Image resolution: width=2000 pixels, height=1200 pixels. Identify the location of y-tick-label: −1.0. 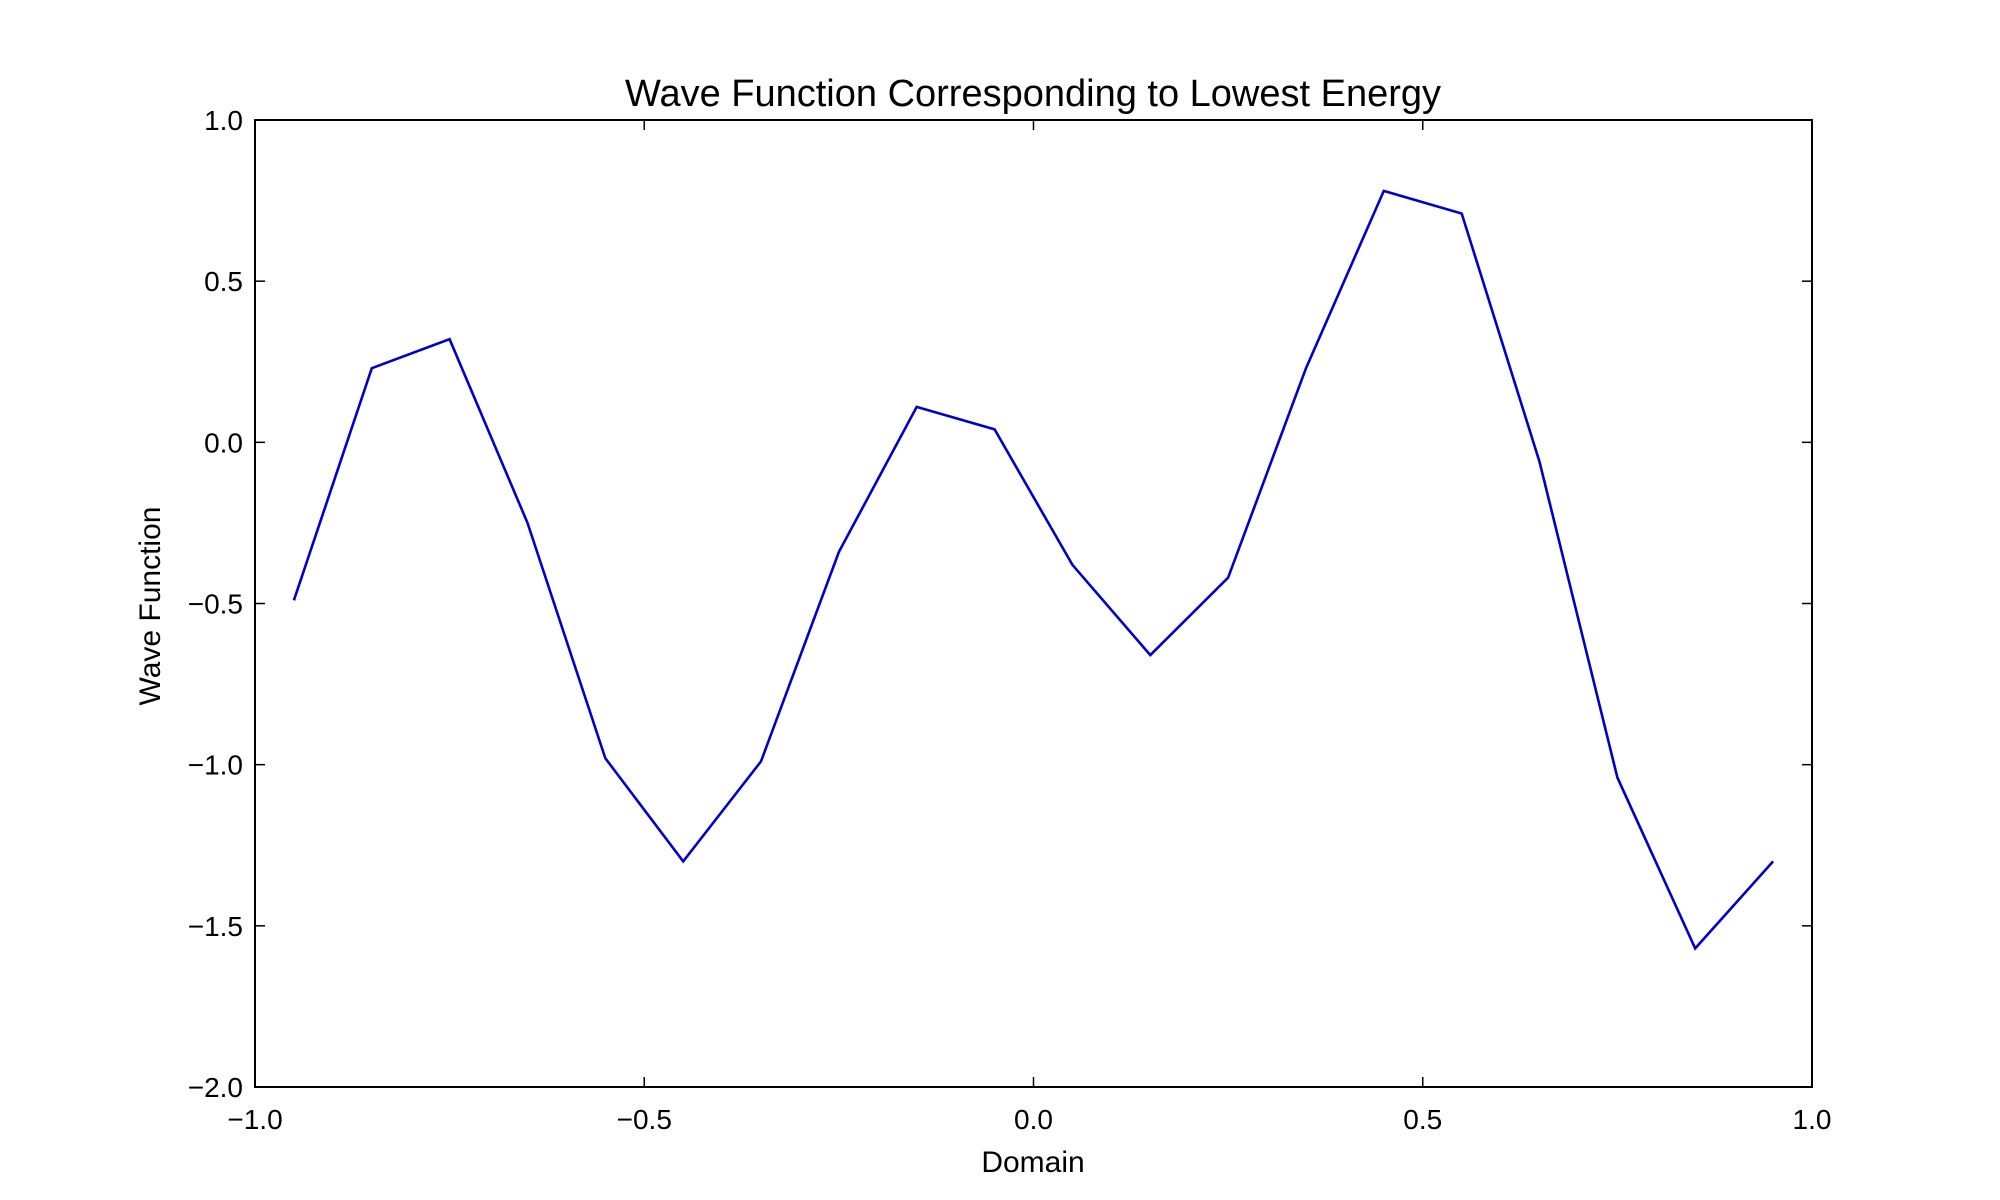
(215, 765).